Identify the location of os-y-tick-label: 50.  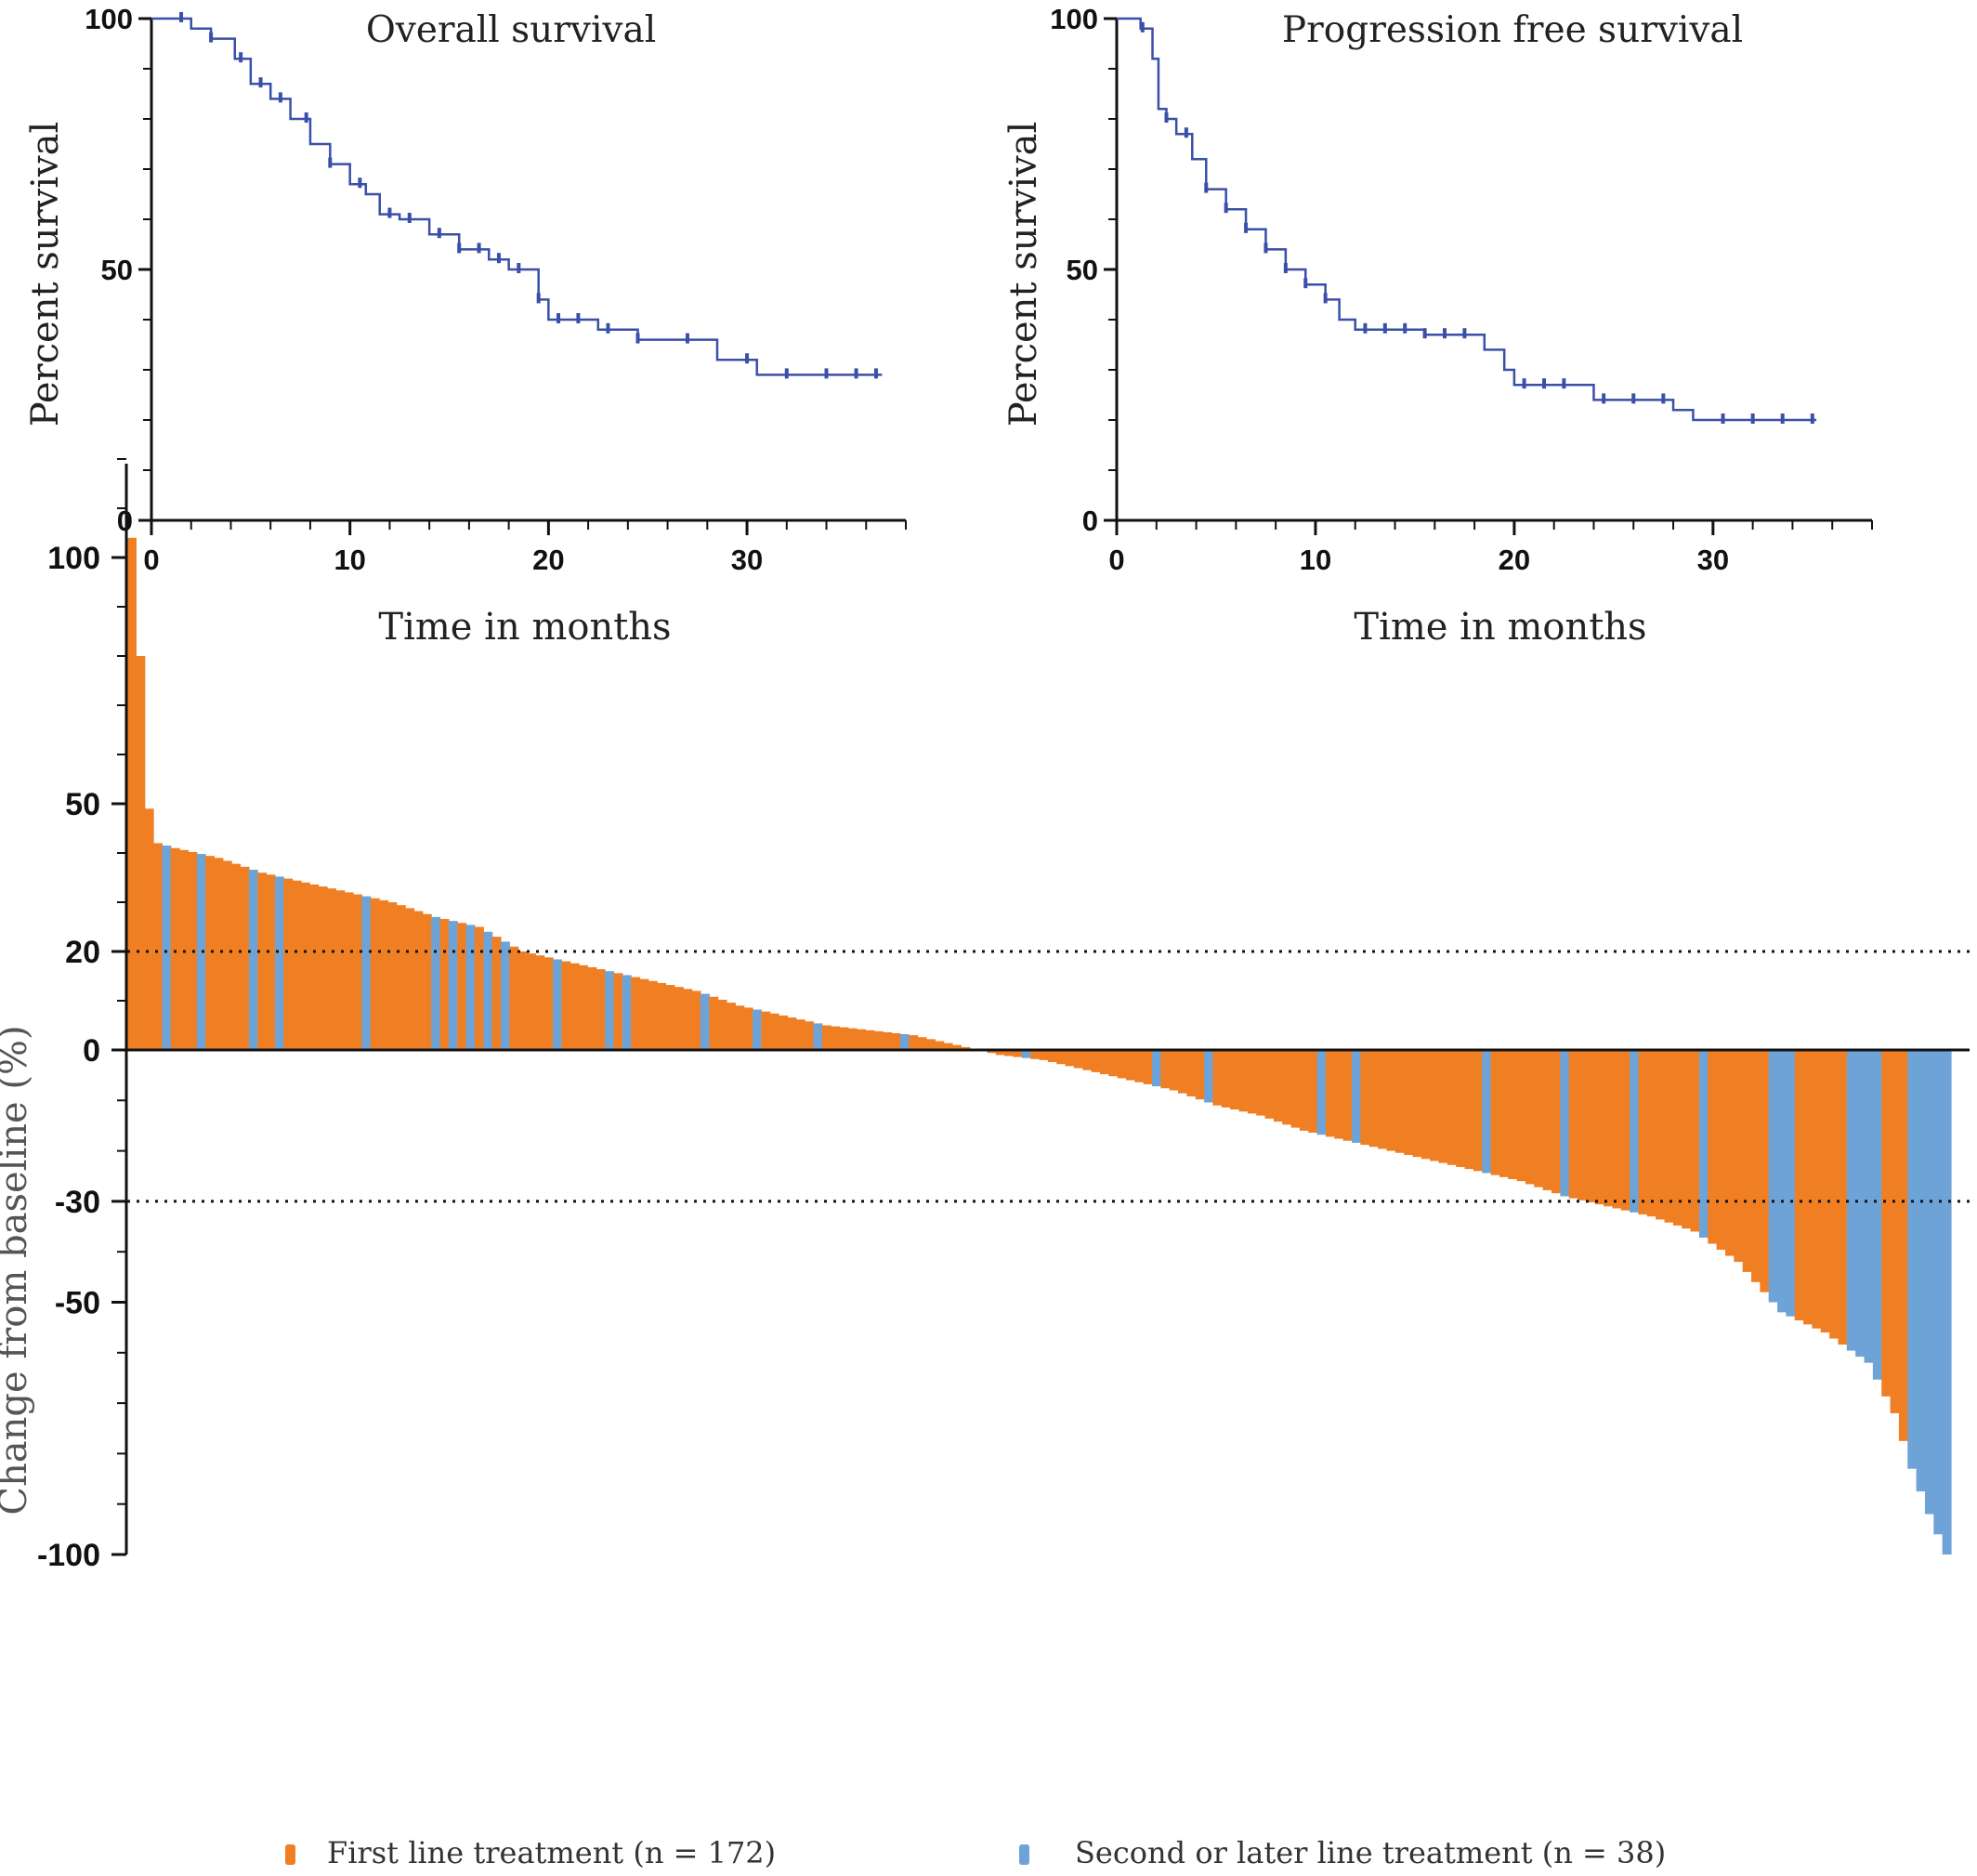
(117, 270).